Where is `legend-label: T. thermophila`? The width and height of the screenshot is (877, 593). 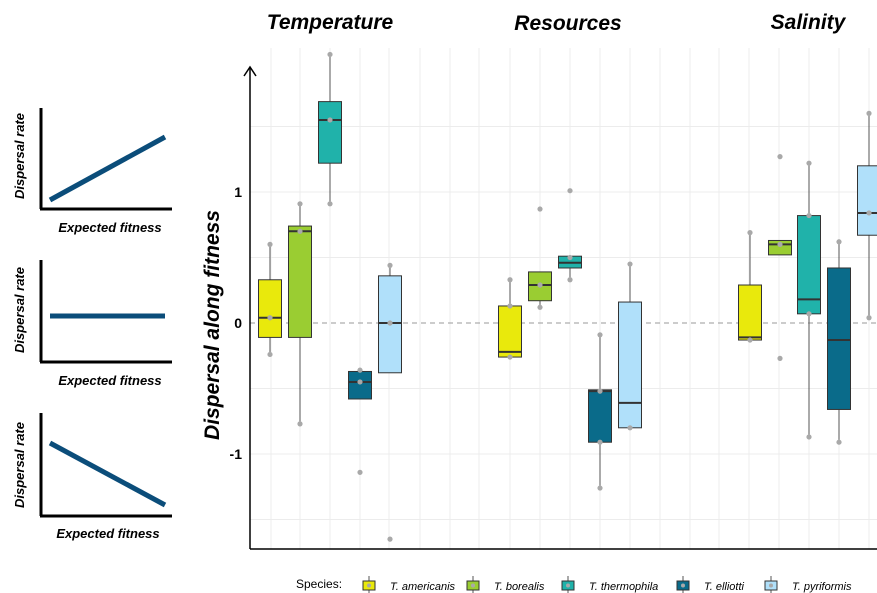 legend-label: T. thermophila is located at coordinates (623, 587).